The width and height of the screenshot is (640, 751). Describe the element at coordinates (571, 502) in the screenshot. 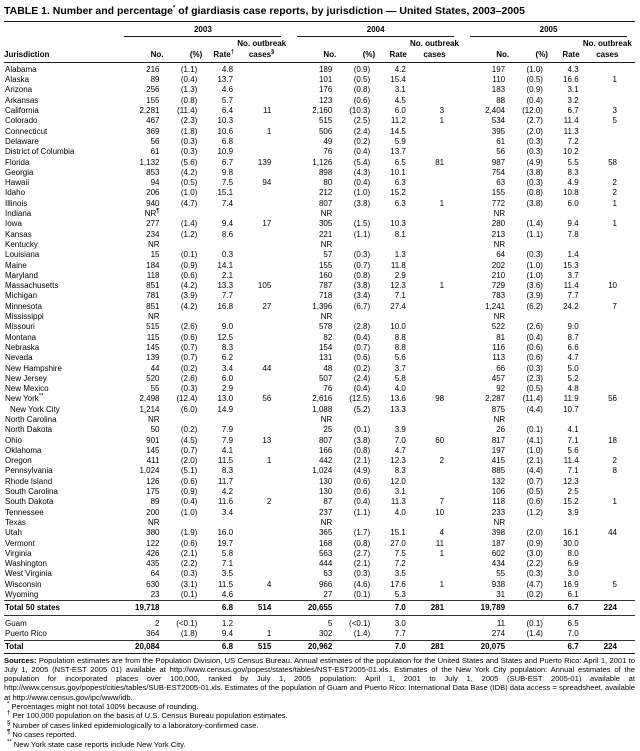

I see `cell-2005-rate: 15.2` at that location.